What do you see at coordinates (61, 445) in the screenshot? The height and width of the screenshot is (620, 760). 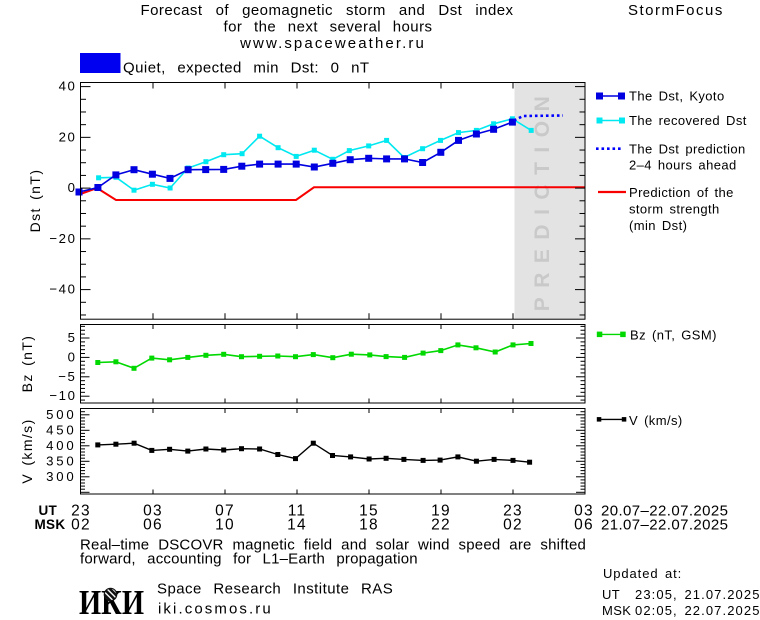 I see `svg-text: 400` at bounding box center [61, 445].